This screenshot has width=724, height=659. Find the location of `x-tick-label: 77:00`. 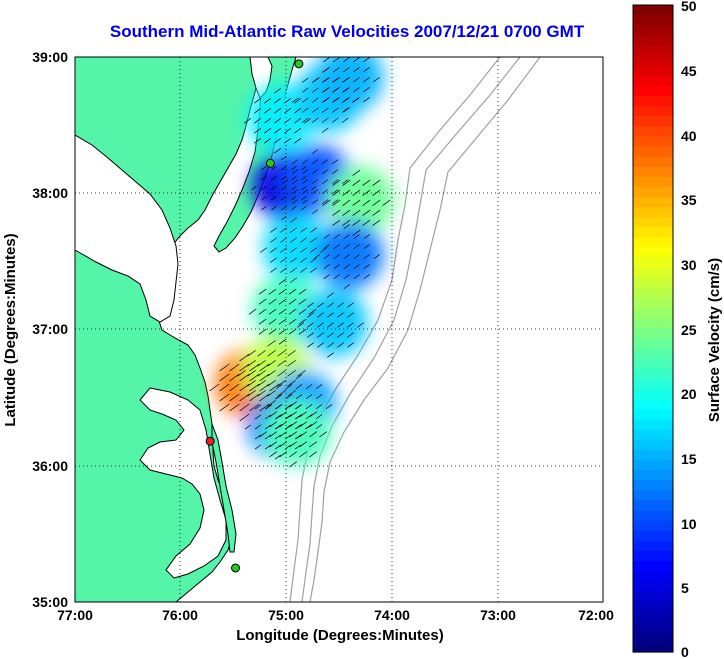

x-tick-label: 77:00 is located at coordinates (75, 615).